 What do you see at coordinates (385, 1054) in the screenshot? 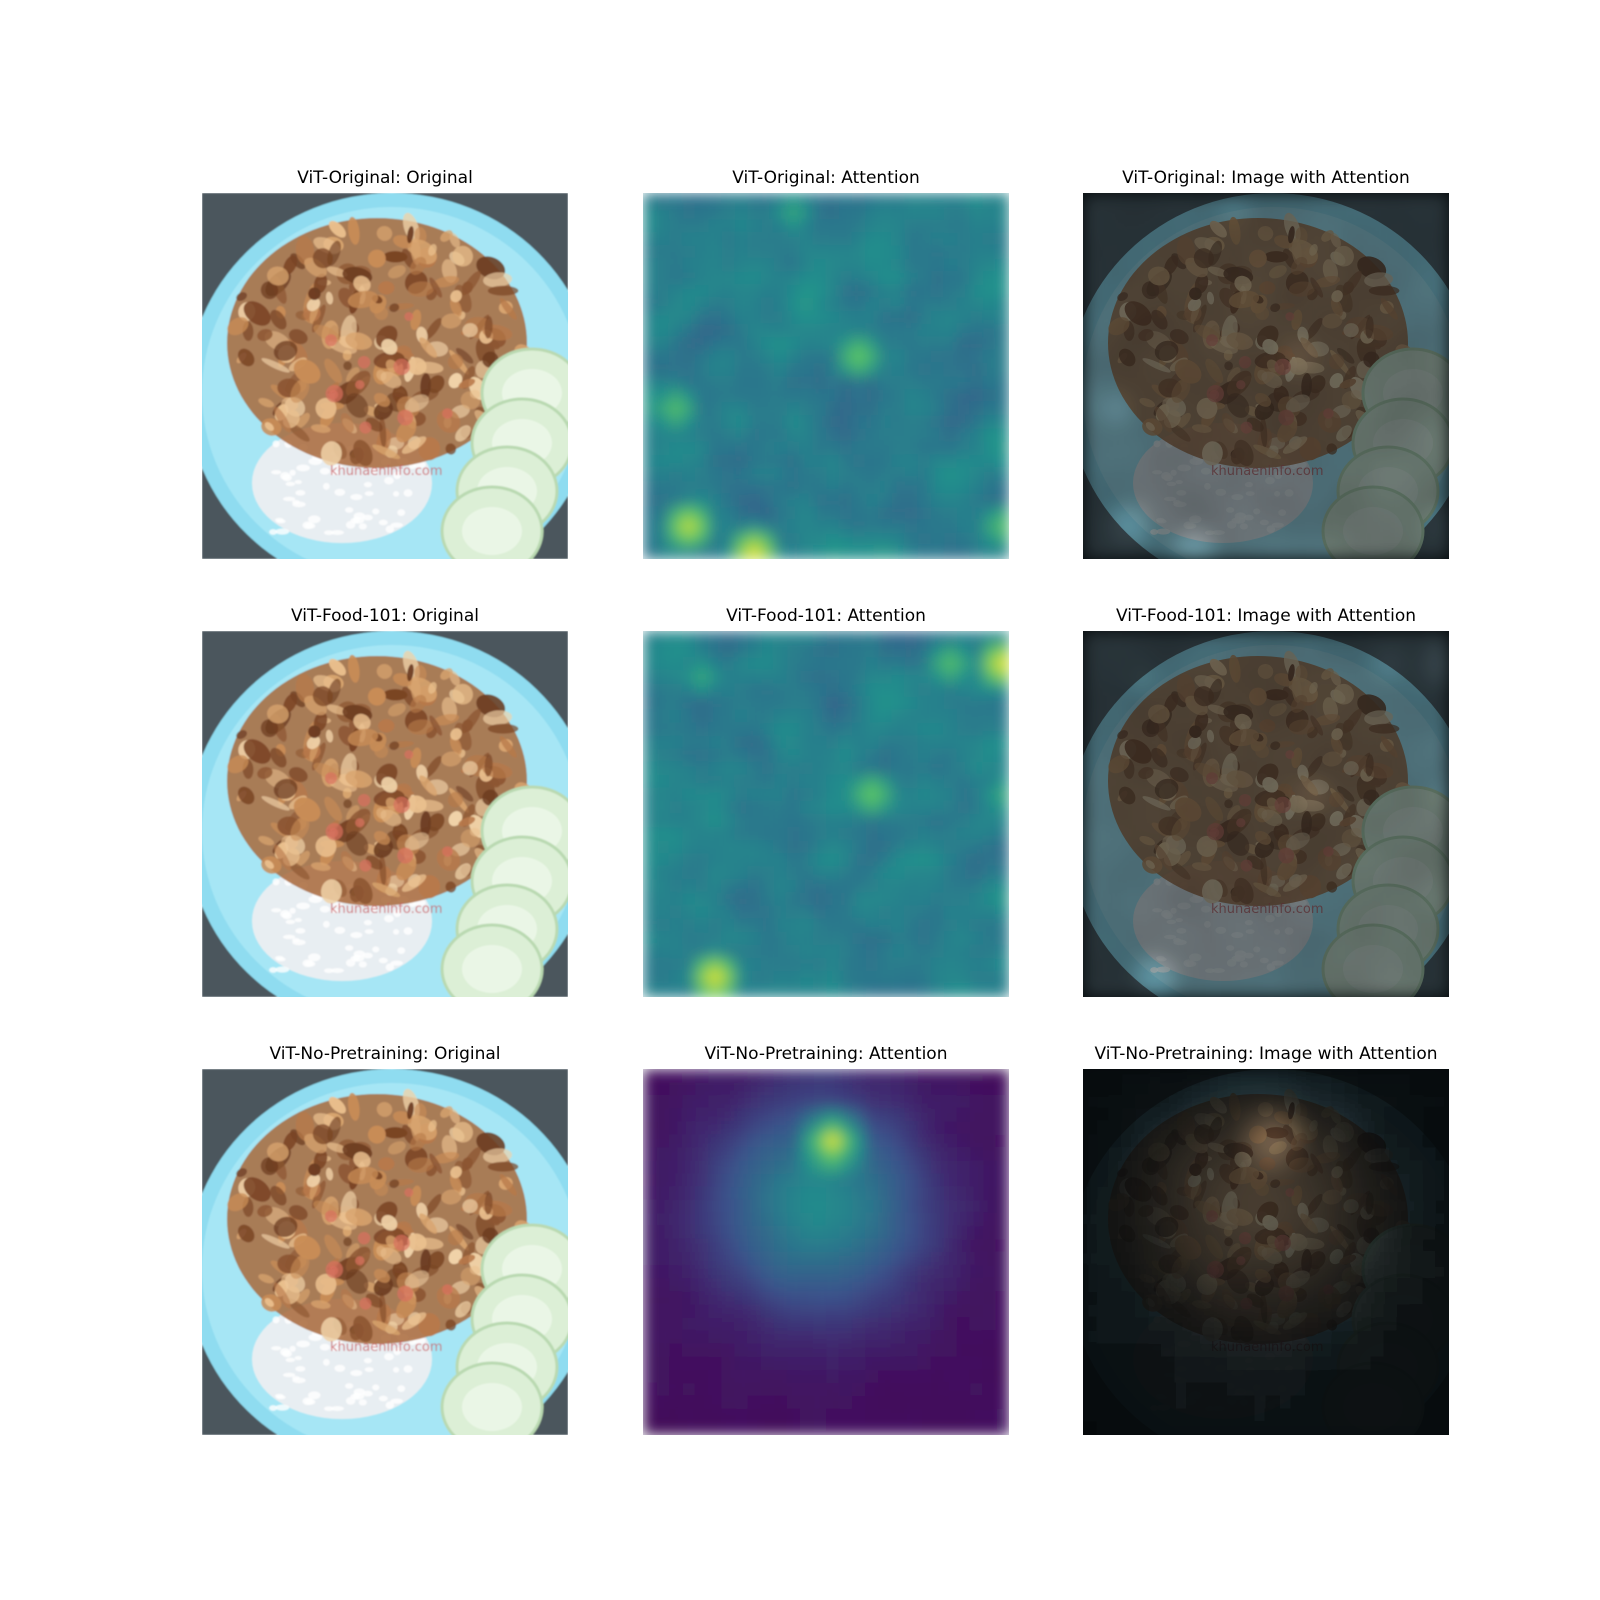
I see `panel-title: ViT-No-Pretraining: Original` at bounding box center [385, 1054].